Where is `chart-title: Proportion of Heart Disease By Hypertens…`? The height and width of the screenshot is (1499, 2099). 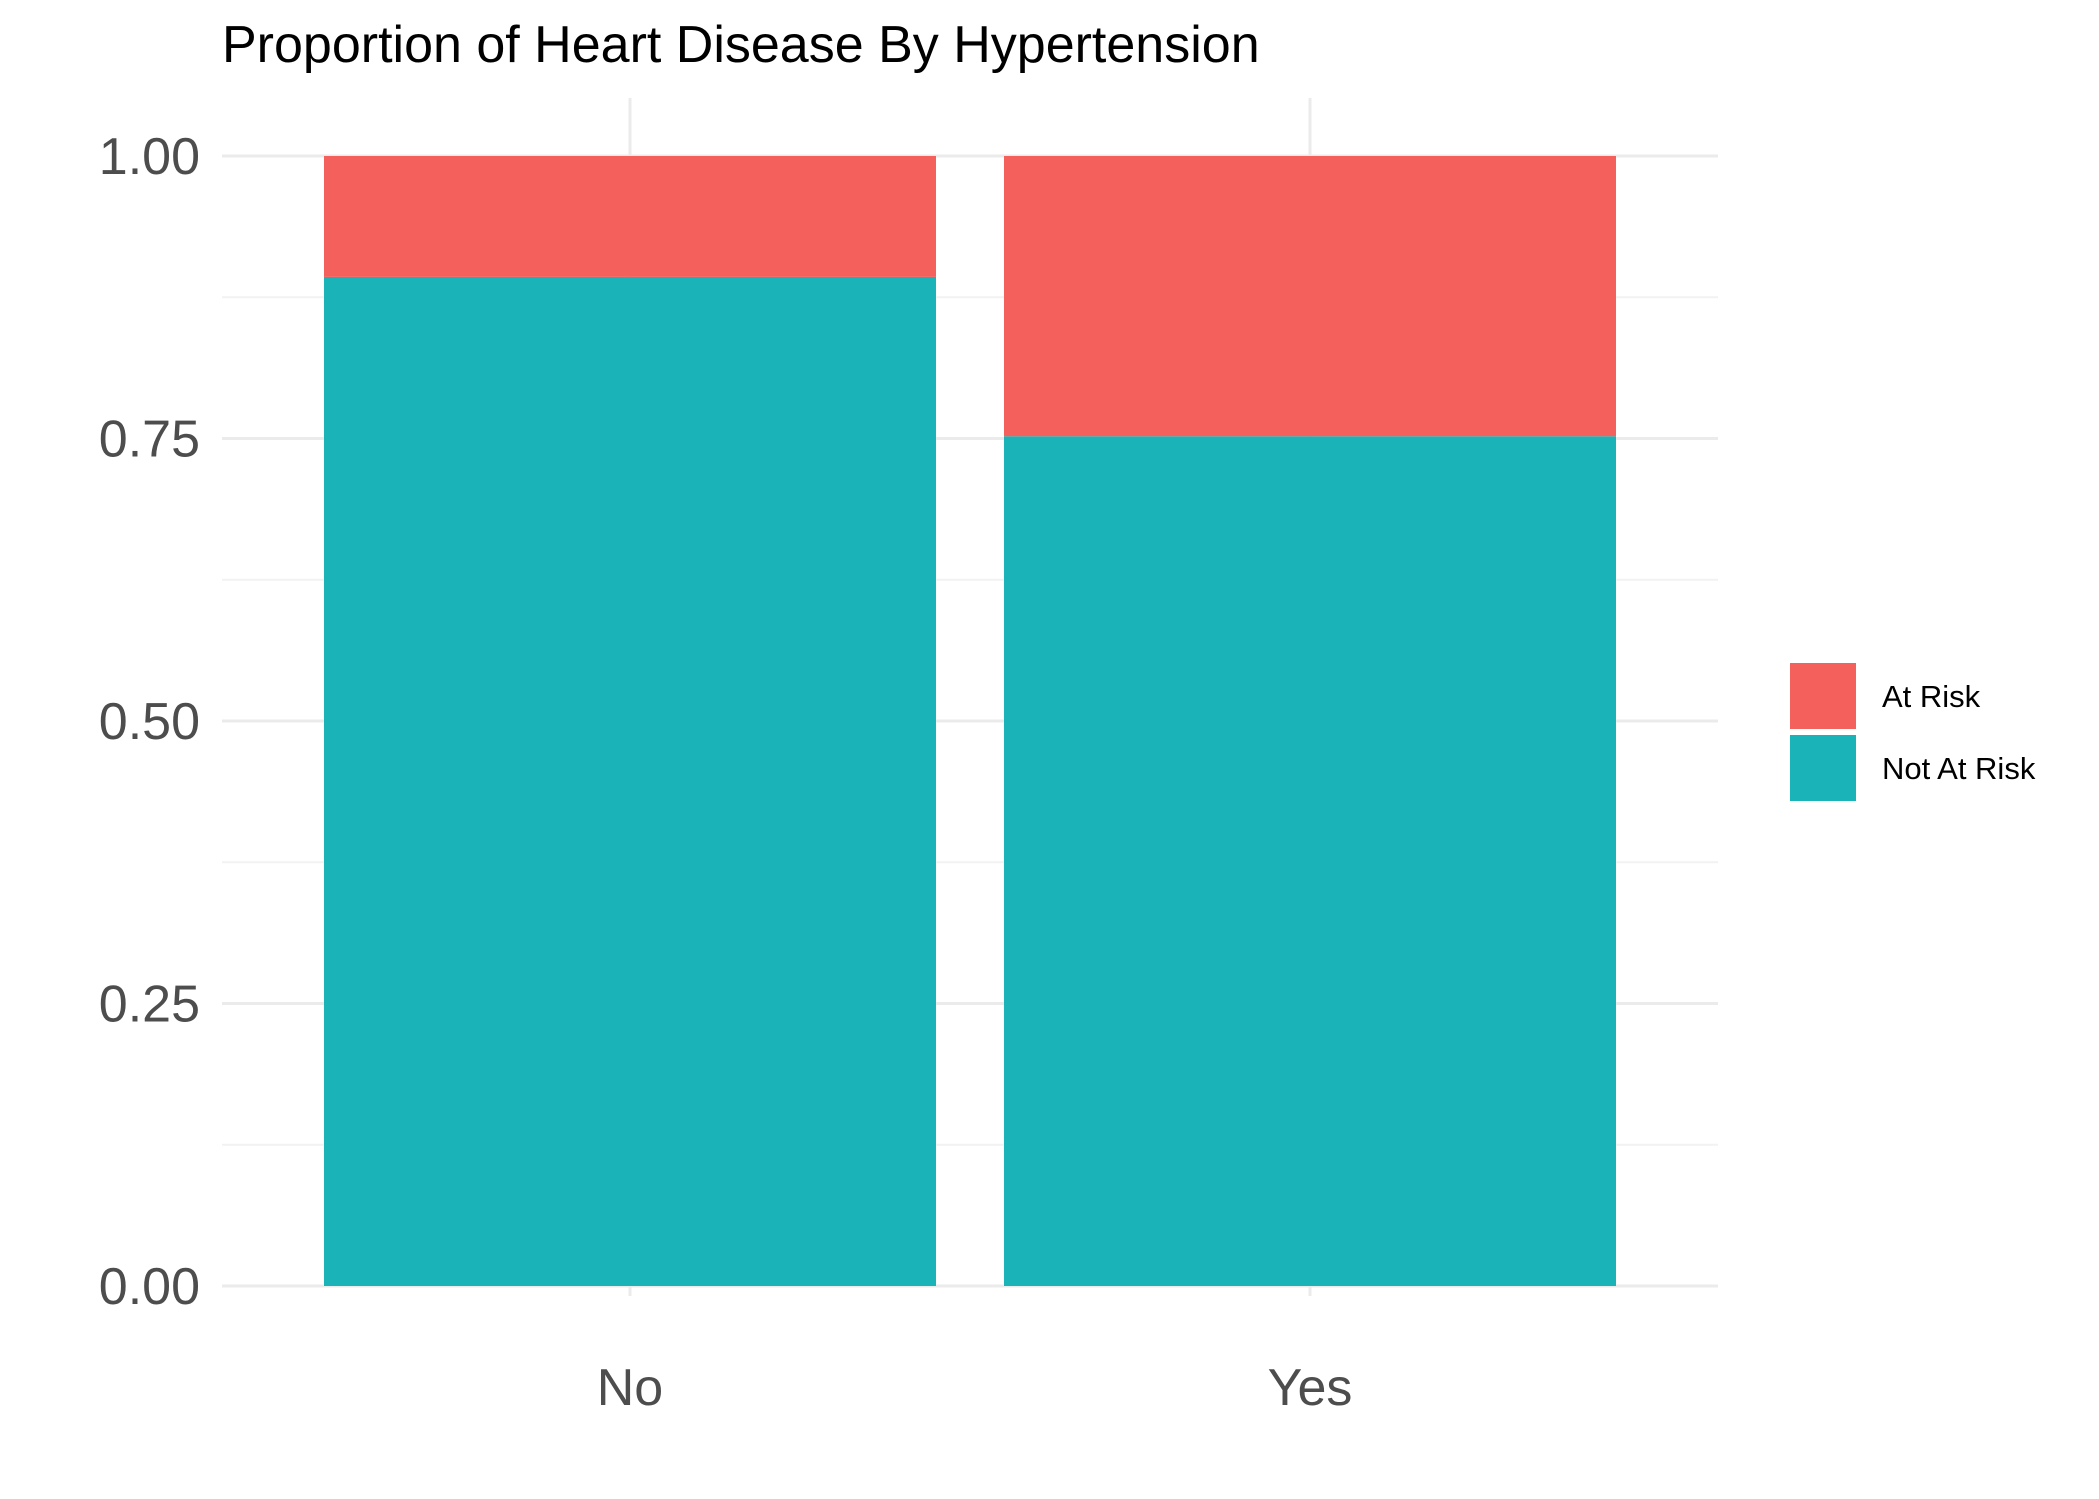
chart-title: Proportion of Heart Disease By Hypertens… is located at coordinates (741, 45).